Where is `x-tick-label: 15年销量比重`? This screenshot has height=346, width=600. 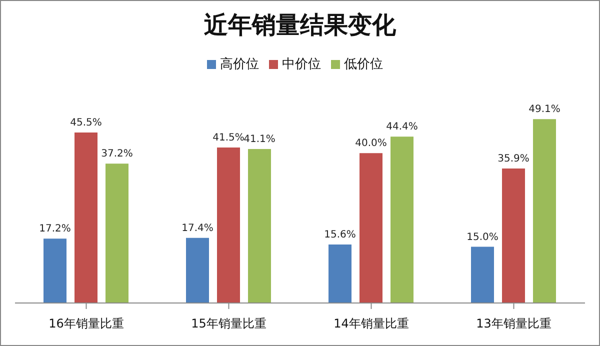 x-tick-label: 15年销量比重 is located at coordinates (228, 323).